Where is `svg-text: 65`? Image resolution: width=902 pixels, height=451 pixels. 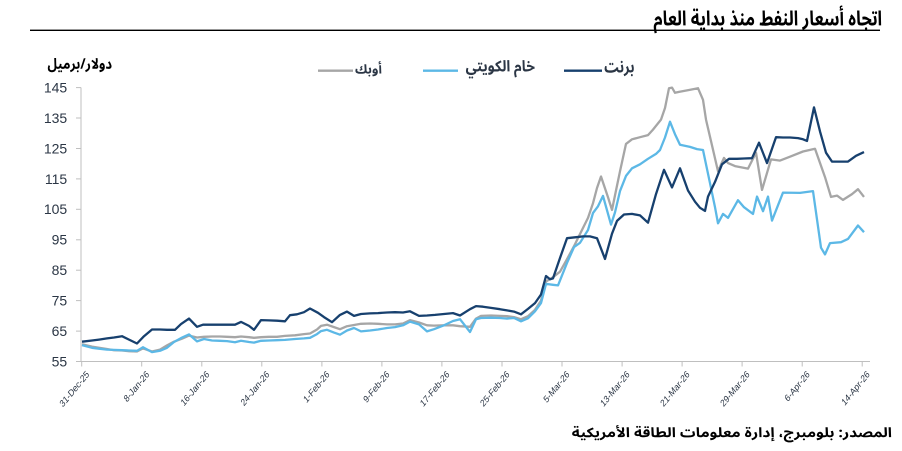 svg-text: 65 is located at coordinates (60, 331).